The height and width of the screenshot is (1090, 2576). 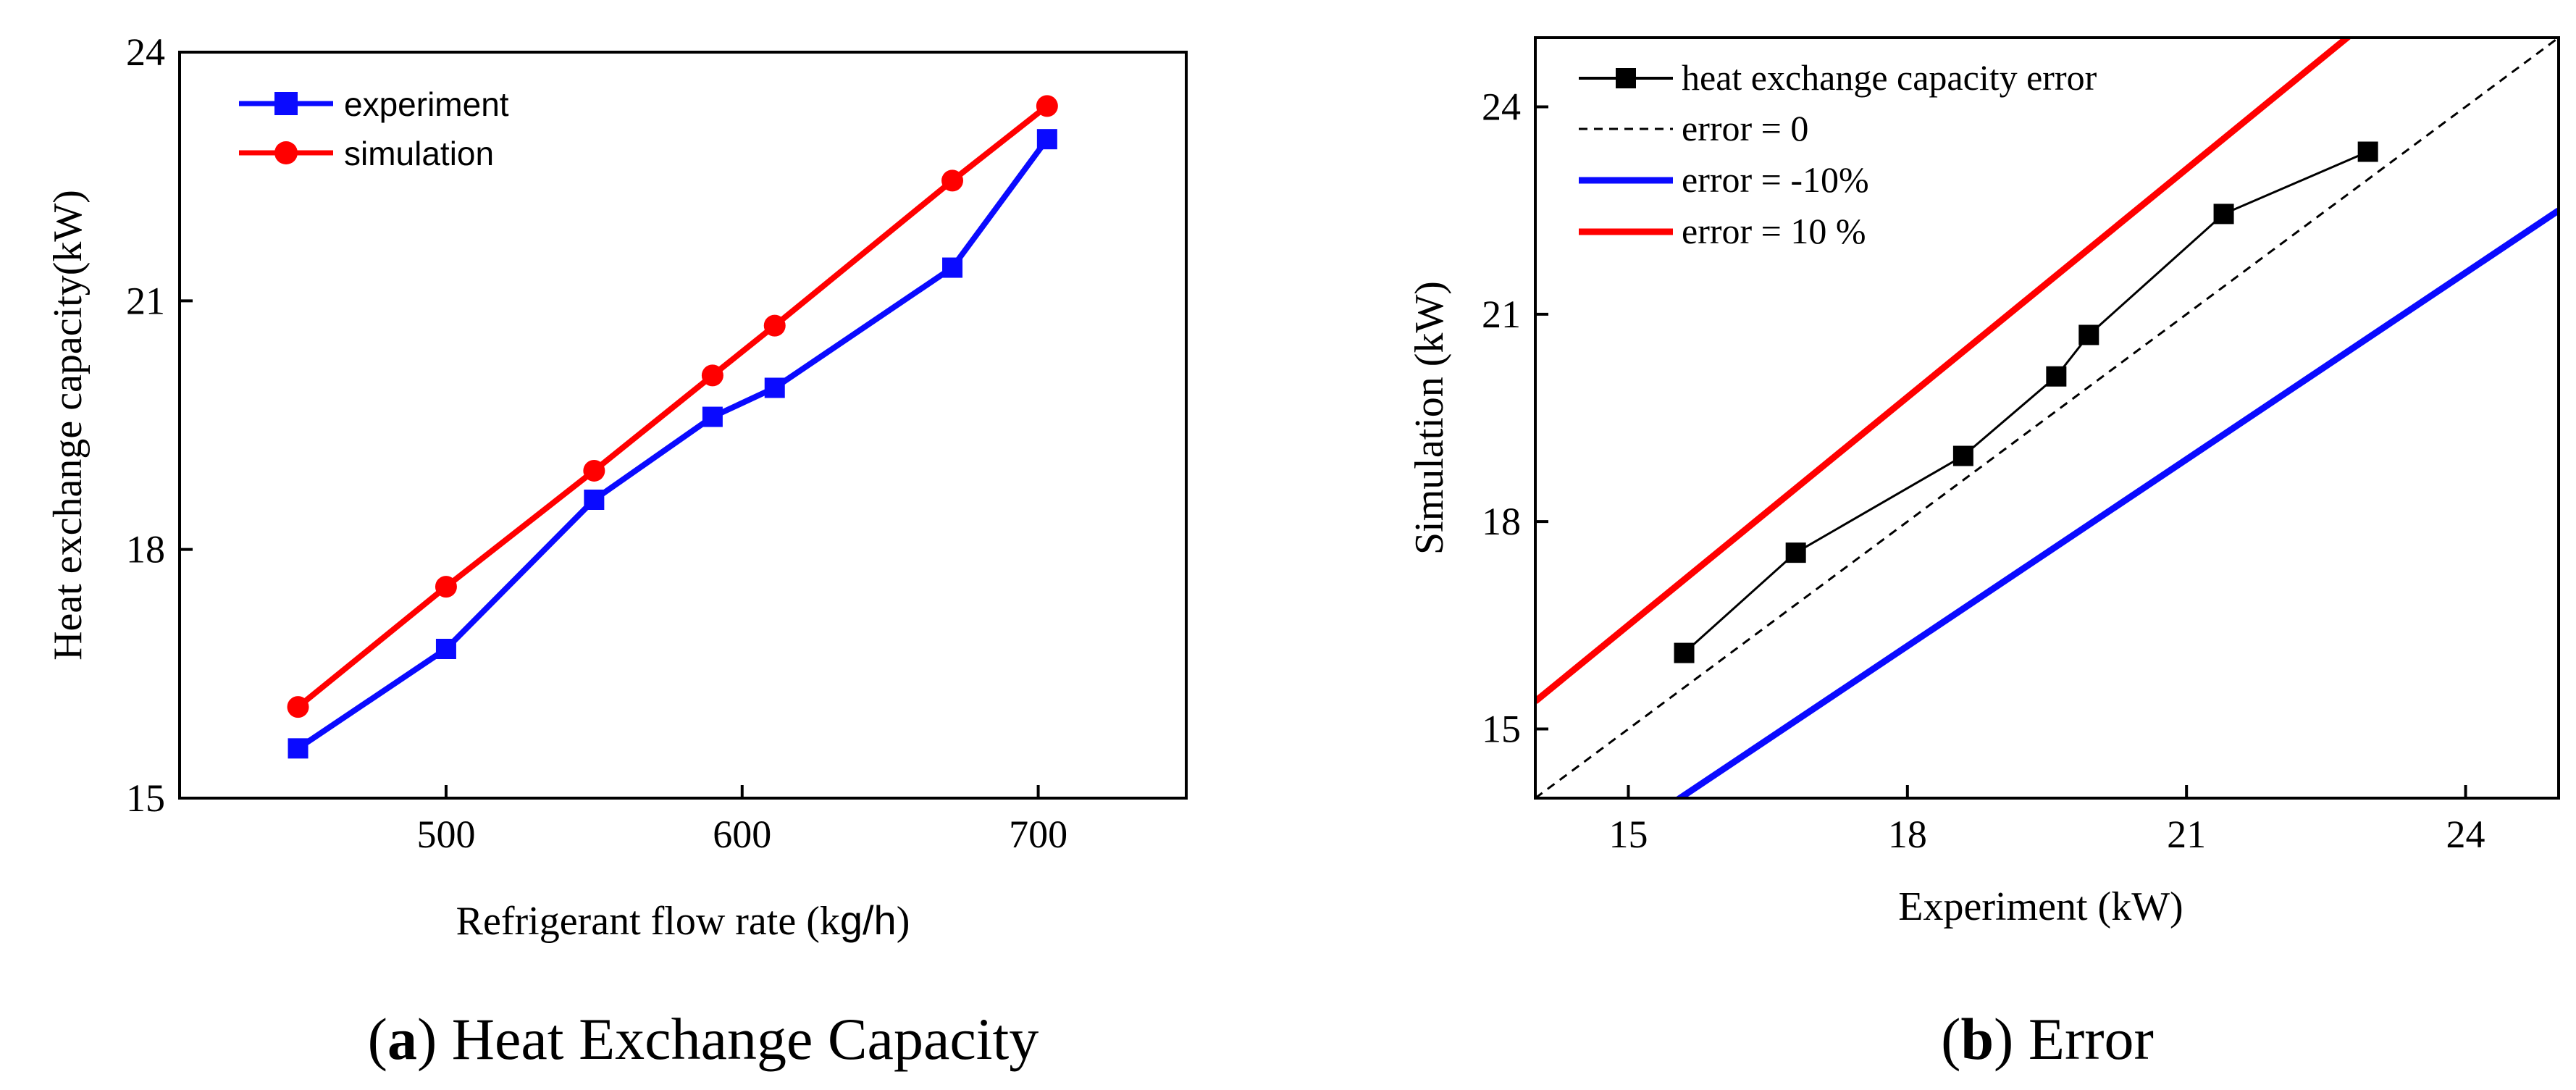 I want to click on legend-marker-experiment, so click(x=286, y=103).